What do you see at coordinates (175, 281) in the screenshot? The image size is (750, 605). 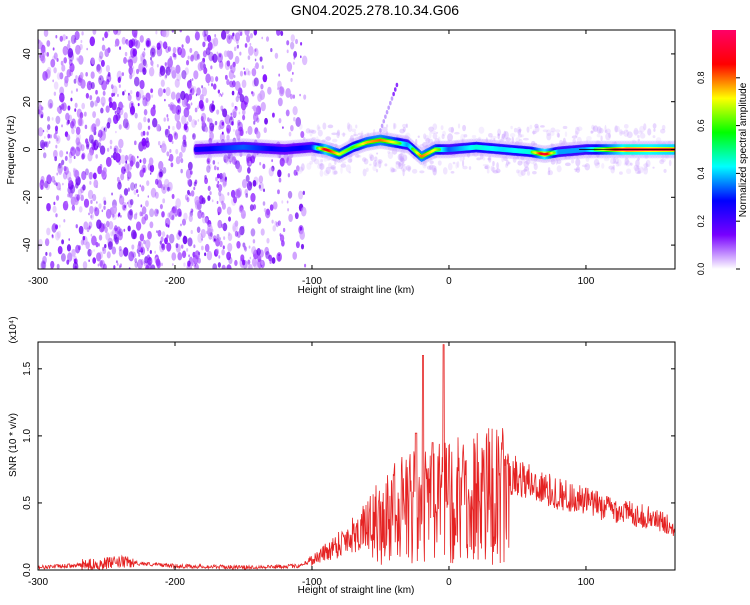 I see `spectrogram-x-tick-label: -200` at bounding box center [175, 281].